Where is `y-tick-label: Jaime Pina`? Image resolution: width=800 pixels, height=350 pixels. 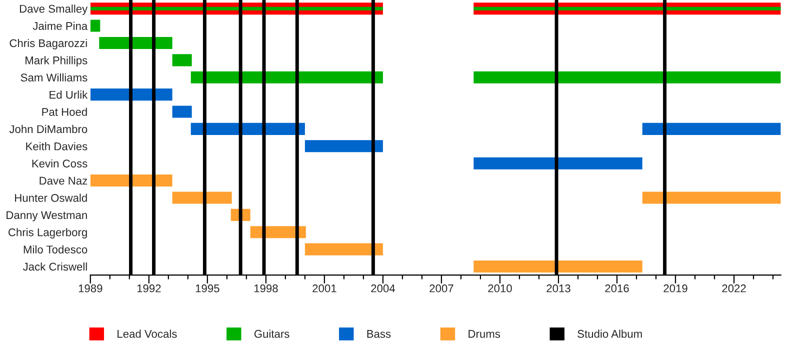 y-tick-label: Jaime Pina is located at coordinates (60, 26).